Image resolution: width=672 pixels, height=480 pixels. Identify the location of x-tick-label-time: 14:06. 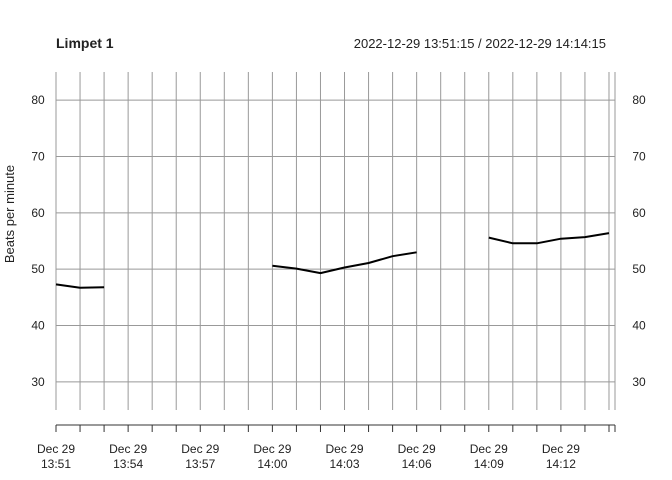
(417, 464).